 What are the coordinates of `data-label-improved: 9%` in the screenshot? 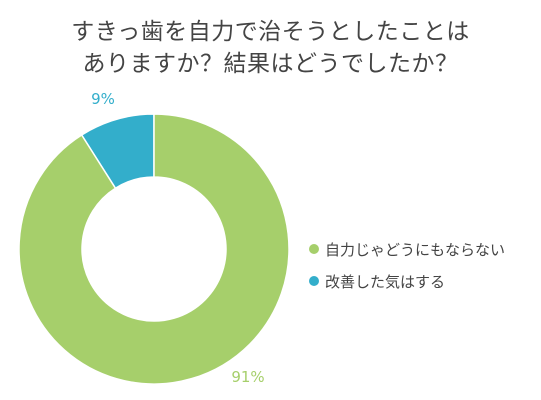 It's located at (103, 99).